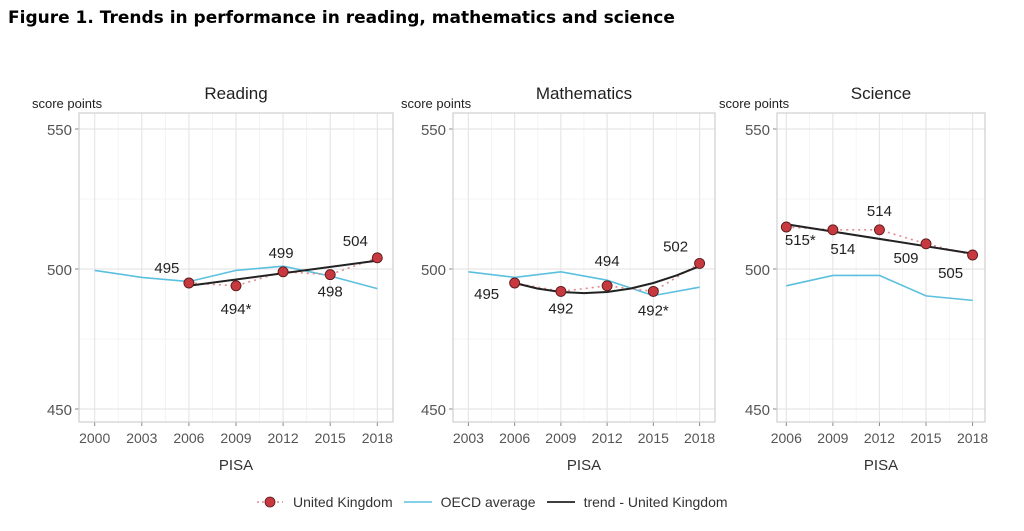 This screenshot has width=1024, height=531. I want to click on uk-dotted-line, so click(607, 277).